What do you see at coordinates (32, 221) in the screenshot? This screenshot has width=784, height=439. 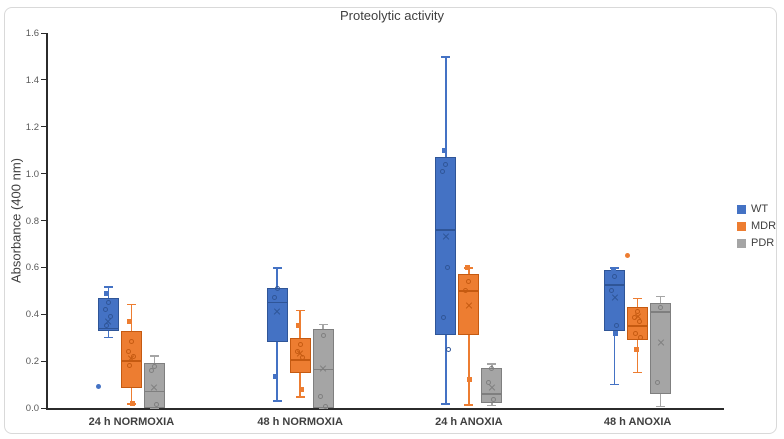 I see `y-axis-tick-label: 0.8` at bounding box center [32, 221].